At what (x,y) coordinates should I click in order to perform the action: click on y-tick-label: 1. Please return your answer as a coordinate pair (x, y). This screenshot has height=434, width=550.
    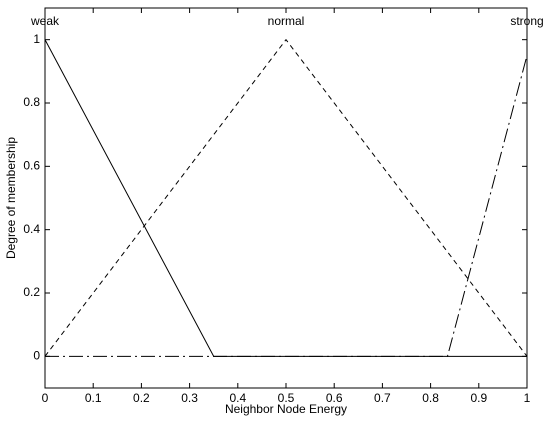
    Looking at the image, I should click on (36, 39).